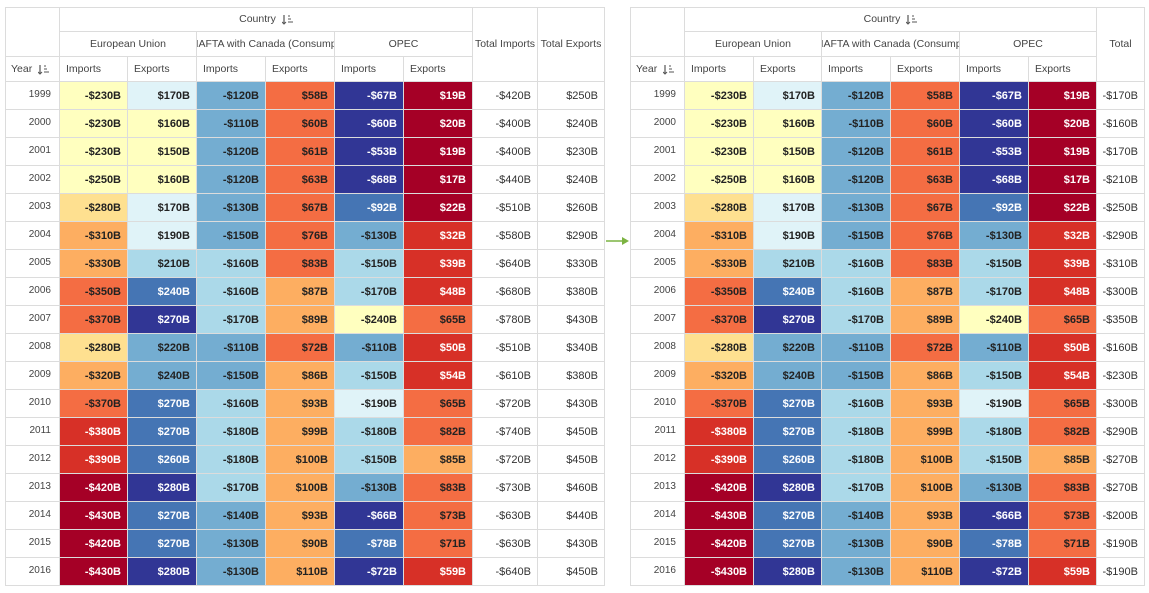 The width and height of the screenshot is (1149, 593). I want to click on cell-text: -$66B, so click(1007, 515).